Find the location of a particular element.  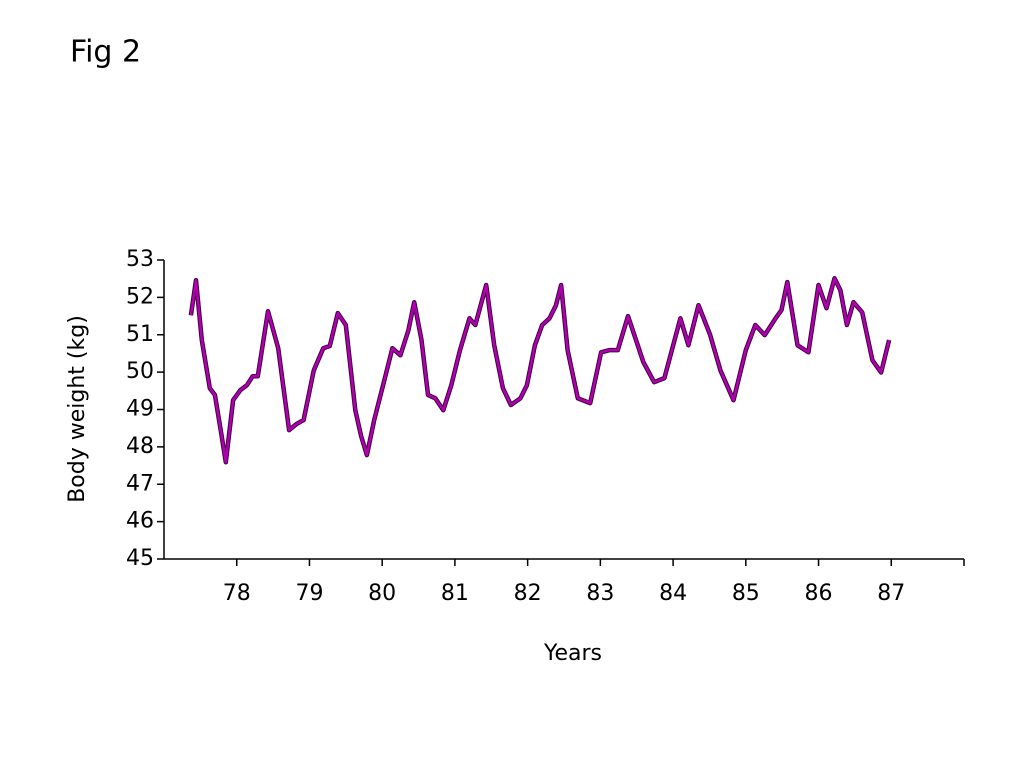

x-tick-label: 81 is located at coordinates (455, 593).